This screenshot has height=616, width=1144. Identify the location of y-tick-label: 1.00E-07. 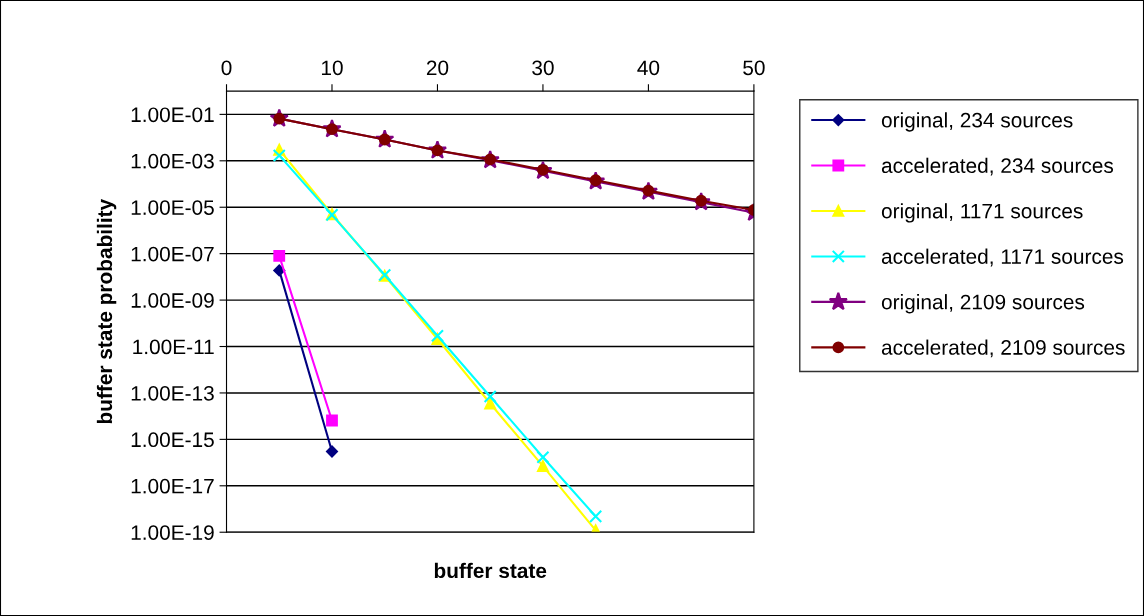
(172, 254).